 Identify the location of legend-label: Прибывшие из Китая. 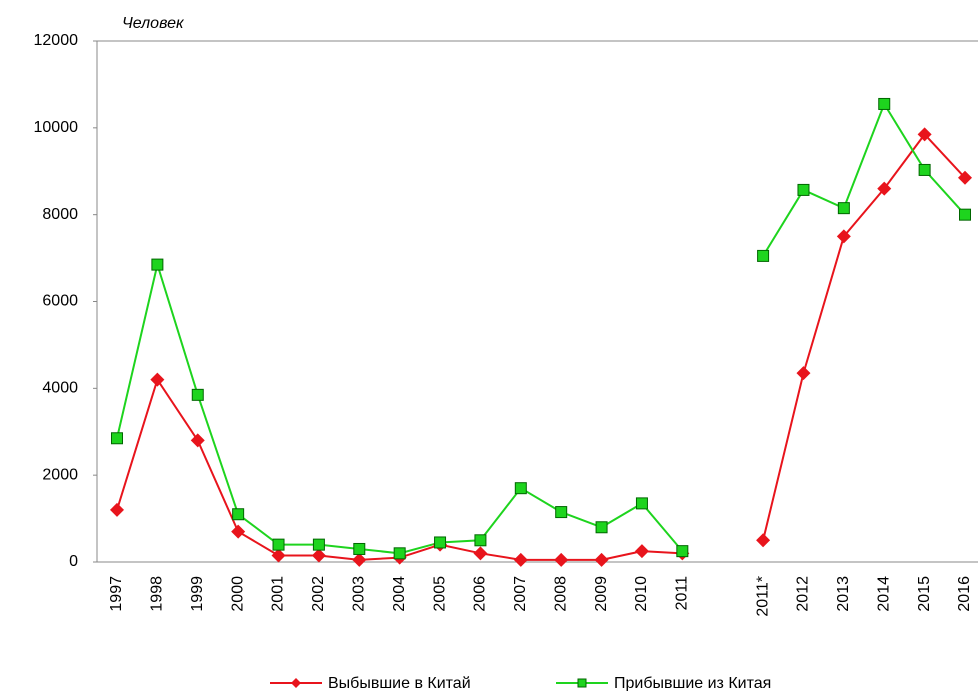
(692, 683).